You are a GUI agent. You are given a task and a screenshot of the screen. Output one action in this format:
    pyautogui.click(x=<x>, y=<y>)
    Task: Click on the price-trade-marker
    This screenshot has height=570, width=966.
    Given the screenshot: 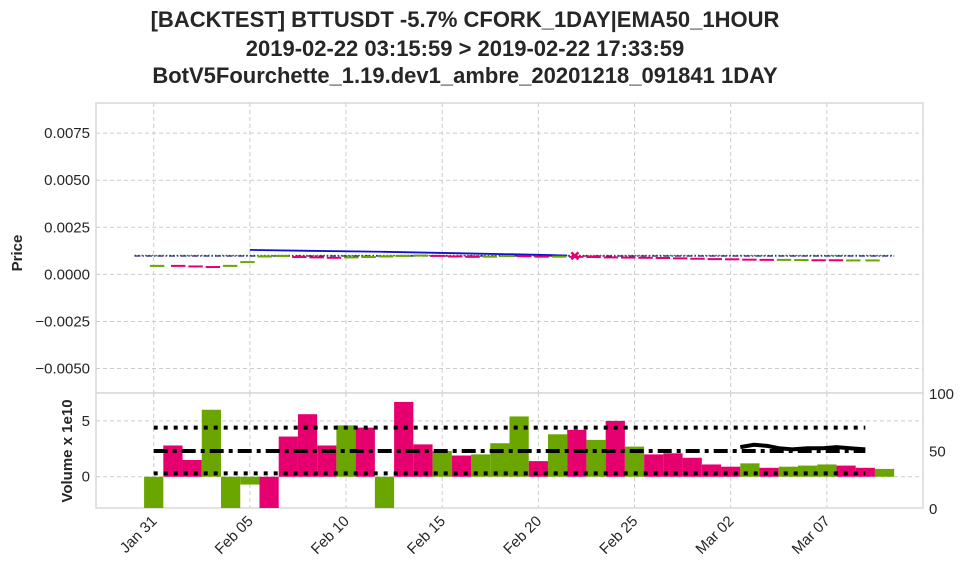 What is the action you would take?
    pyautogui.click(x=575, y=256)
    